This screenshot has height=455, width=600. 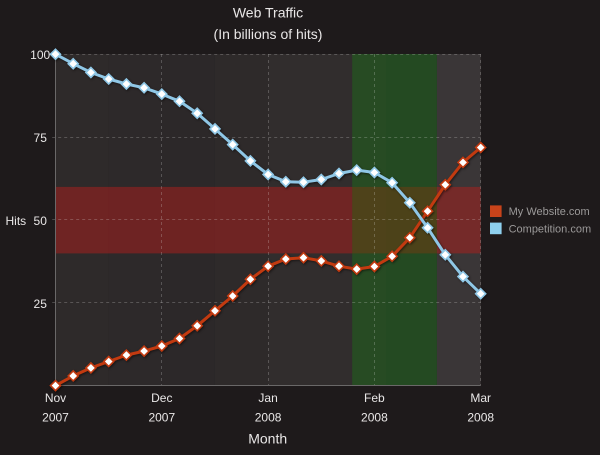 What do you see at coordinates (268, 34) in the screenshot?
I see `svg-text: (In billions of hits)` at bounding box center [268, 34].